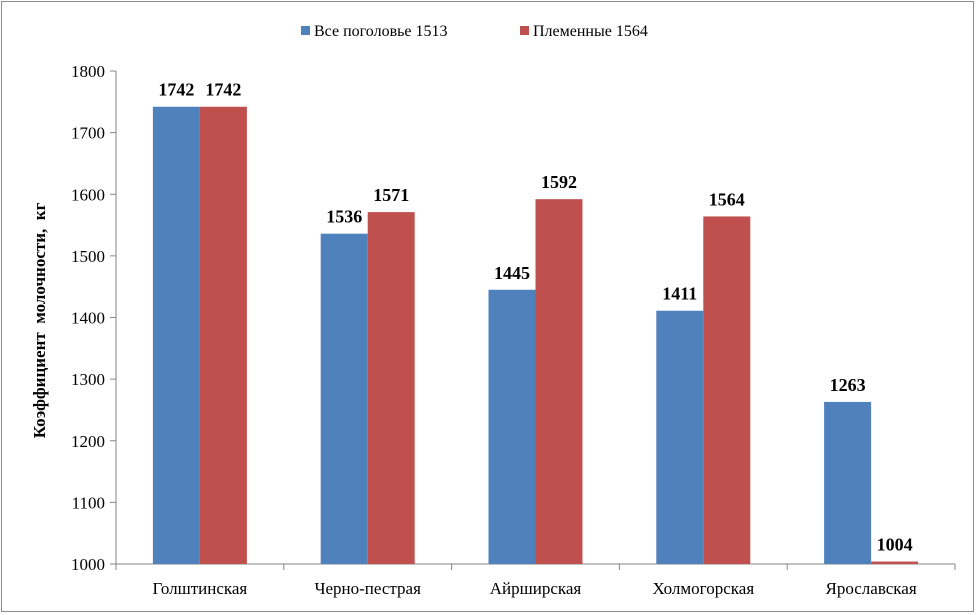 The height and width of the screenshot is (615, 977). I want to click on y-tick-label: 1500, so click(88, 256).